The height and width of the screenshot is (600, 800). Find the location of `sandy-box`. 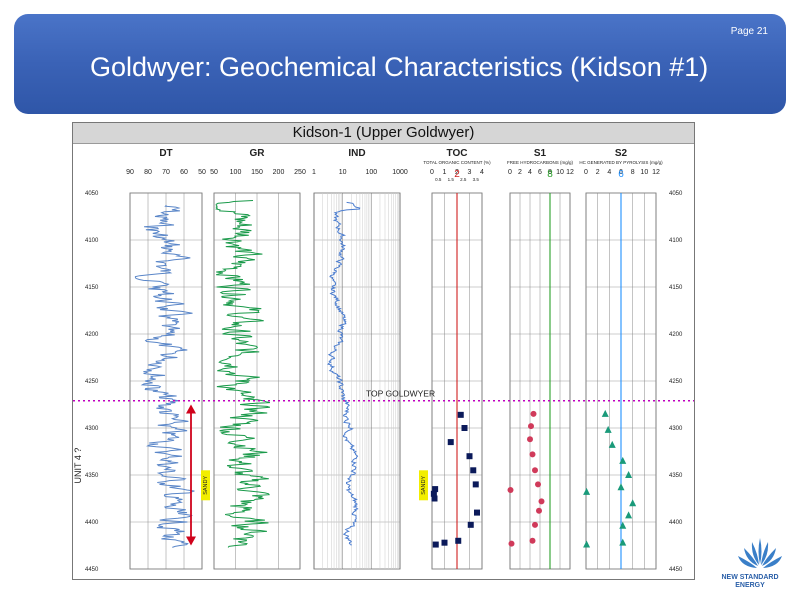

sandy-box is located at coordinates (423, 485).